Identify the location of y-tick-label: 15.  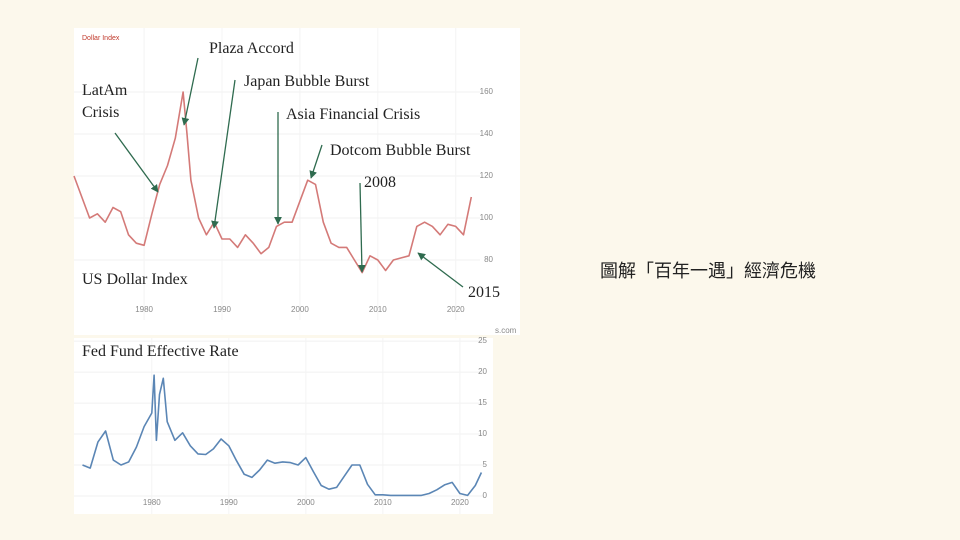
(482, 402).